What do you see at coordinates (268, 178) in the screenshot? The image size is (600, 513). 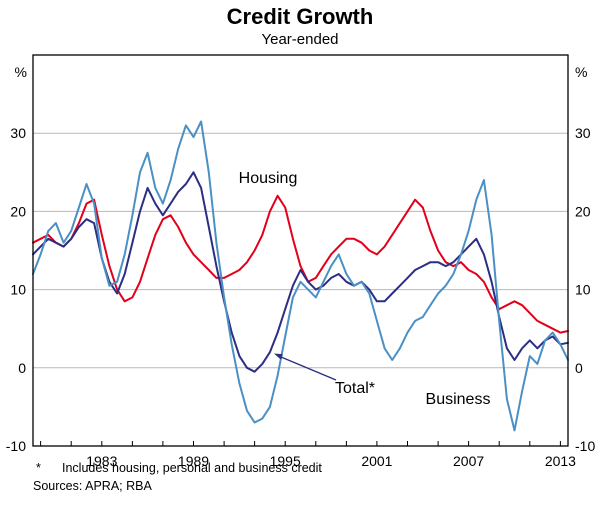 I see `series-label-housing: Housing` at bounding box center [268, 178].